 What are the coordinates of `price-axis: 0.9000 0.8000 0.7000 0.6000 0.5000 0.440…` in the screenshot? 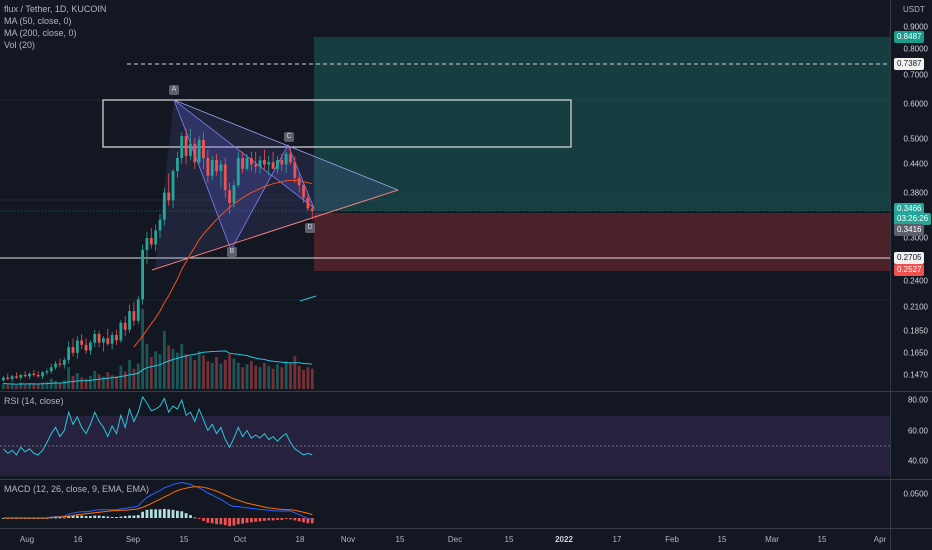 It's located at (911, 275).